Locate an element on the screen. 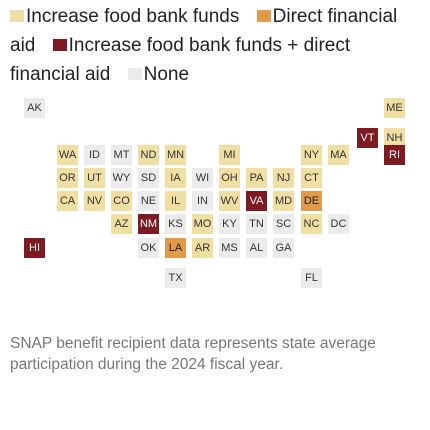 The width and height of the screenshot is (430, 430). legend-item-both is located at coordinates (60, 45).